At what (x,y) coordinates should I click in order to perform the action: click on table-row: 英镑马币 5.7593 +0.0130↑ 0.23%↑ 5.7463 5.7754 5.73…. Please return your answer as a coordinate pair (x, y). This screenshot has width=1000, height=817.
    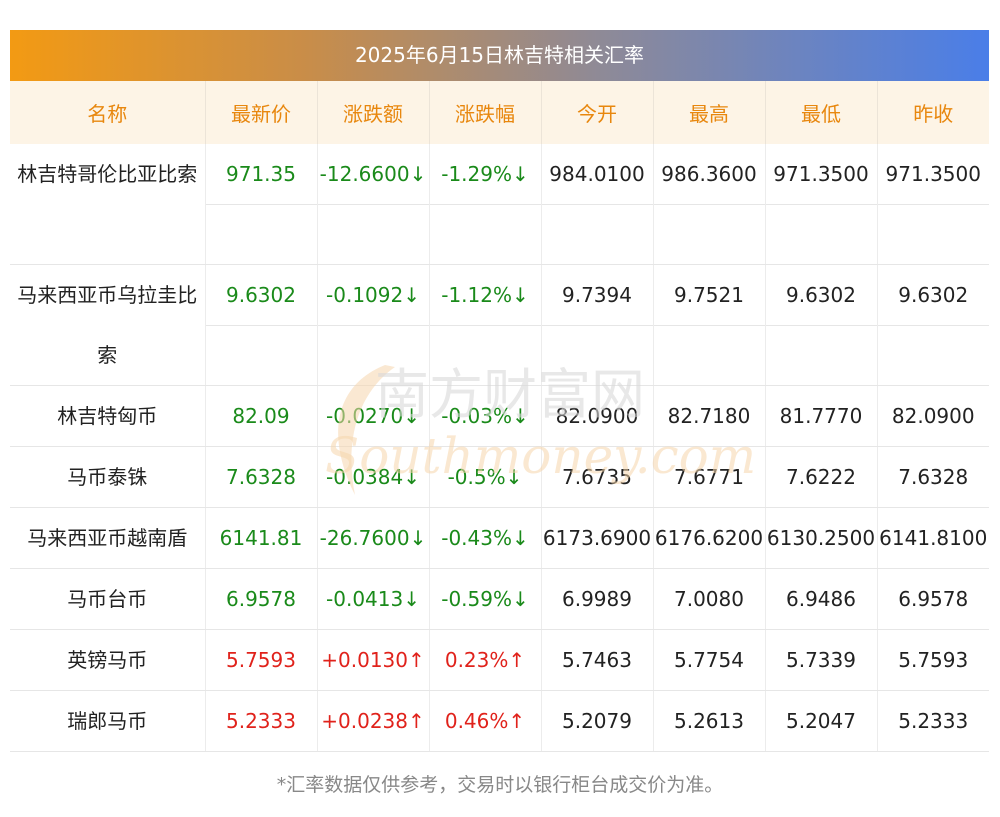
    Looking at the image, I should click on (499, 660).